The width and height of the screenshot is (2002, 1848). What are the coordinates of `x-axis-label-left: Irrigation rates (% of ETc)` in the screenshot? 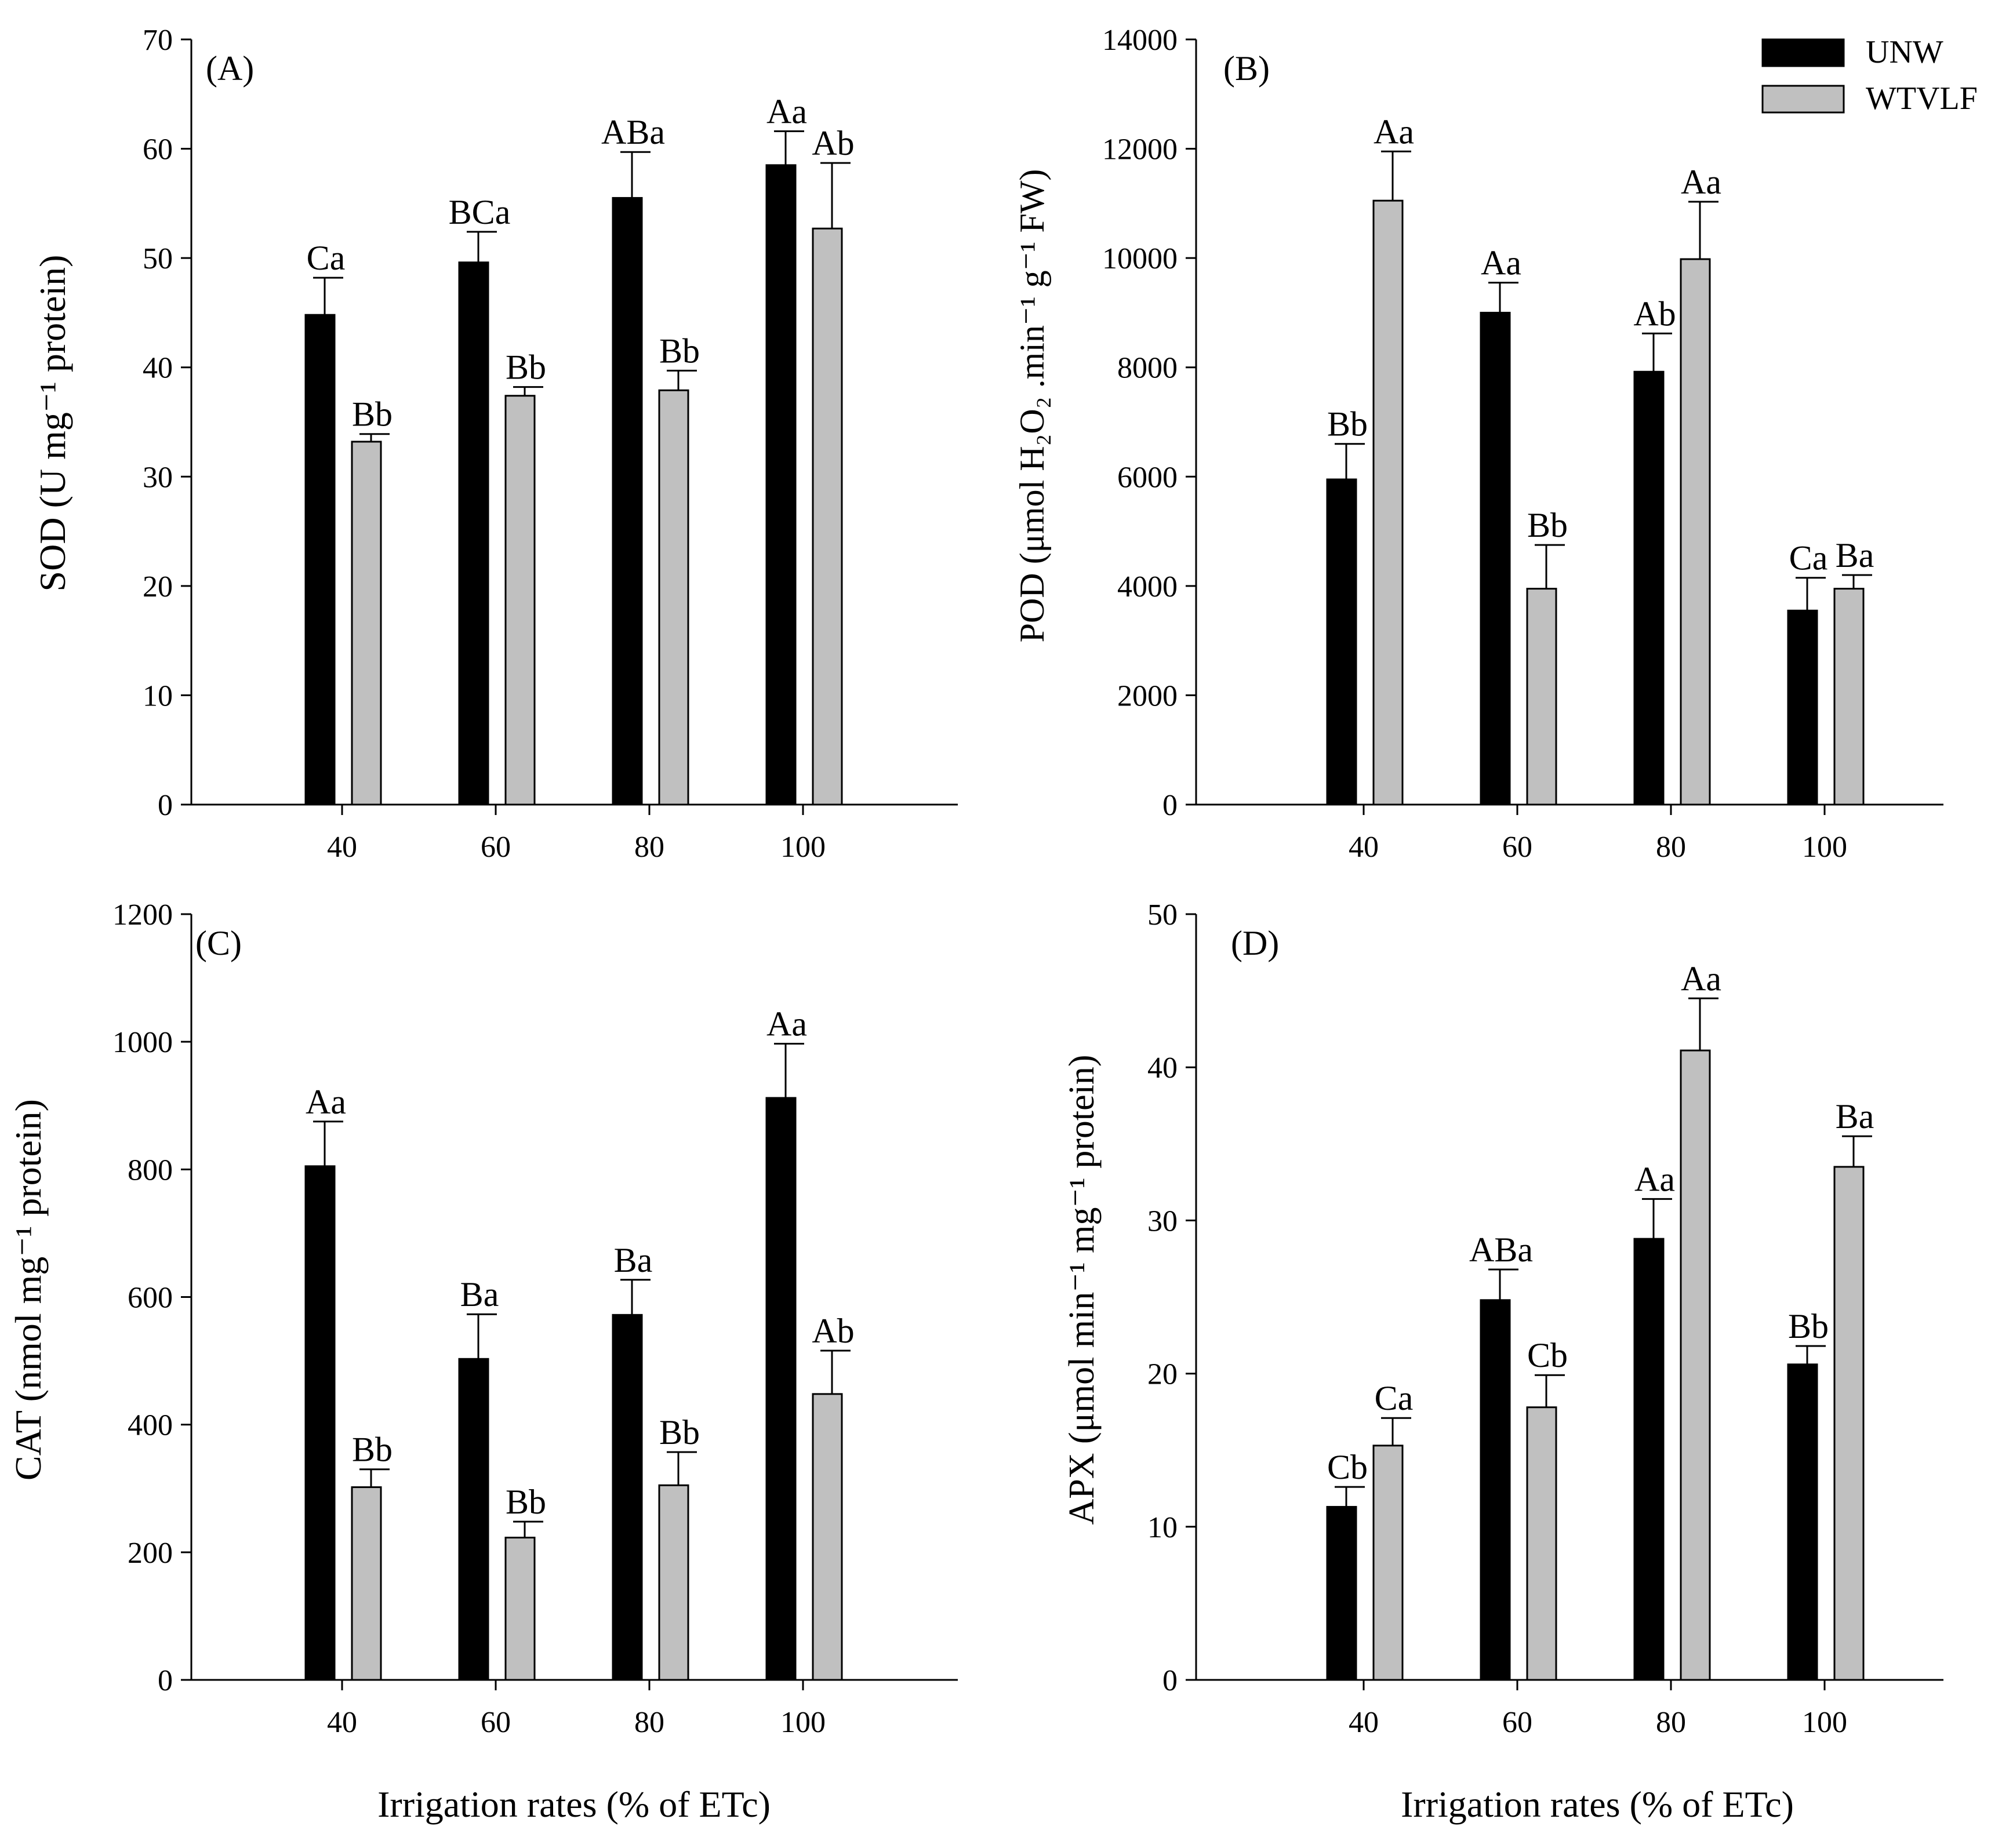 It's located at (574, 1804).